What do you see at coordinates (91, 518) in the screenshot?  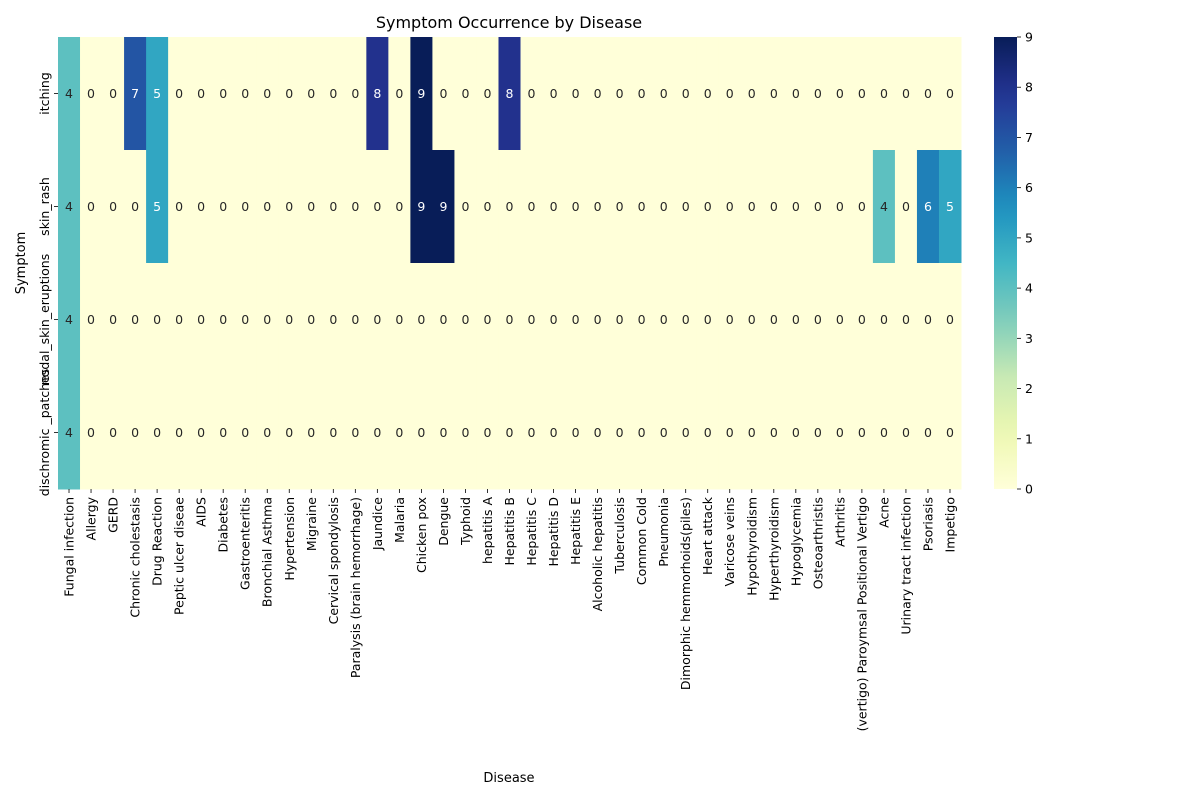 I see `x-tick-label: Allergy` at bounding box center [91, 518].